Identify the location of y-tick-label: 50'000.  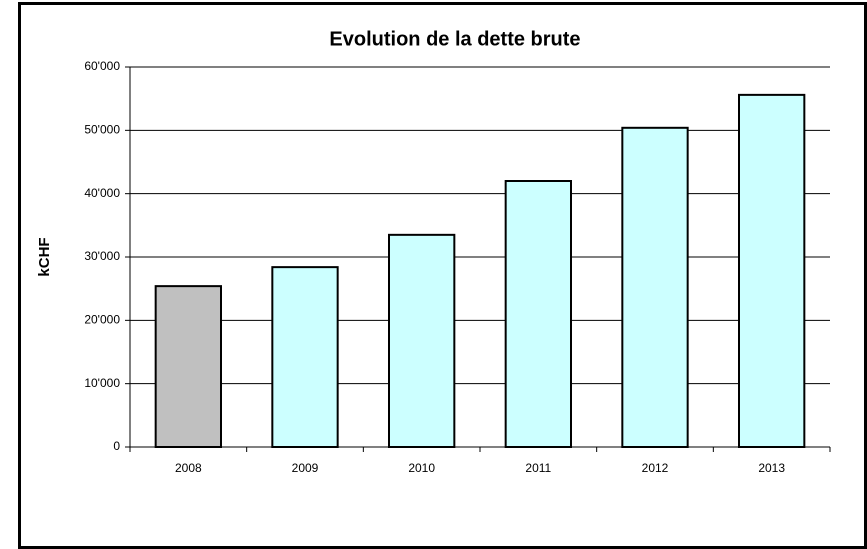
(102, 130).